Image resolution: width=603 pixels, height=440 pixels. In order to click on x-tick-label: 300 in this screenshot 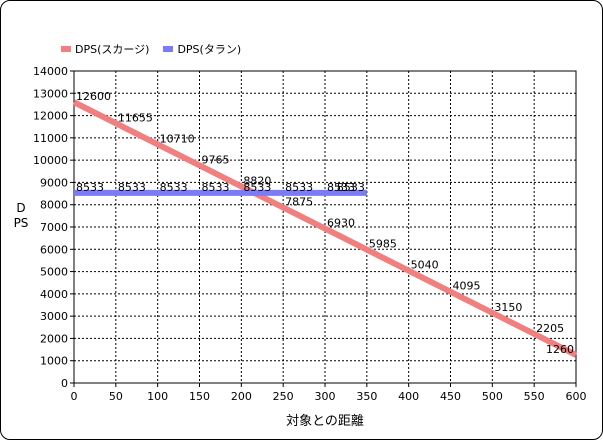, I will do `click(325, 396)`.